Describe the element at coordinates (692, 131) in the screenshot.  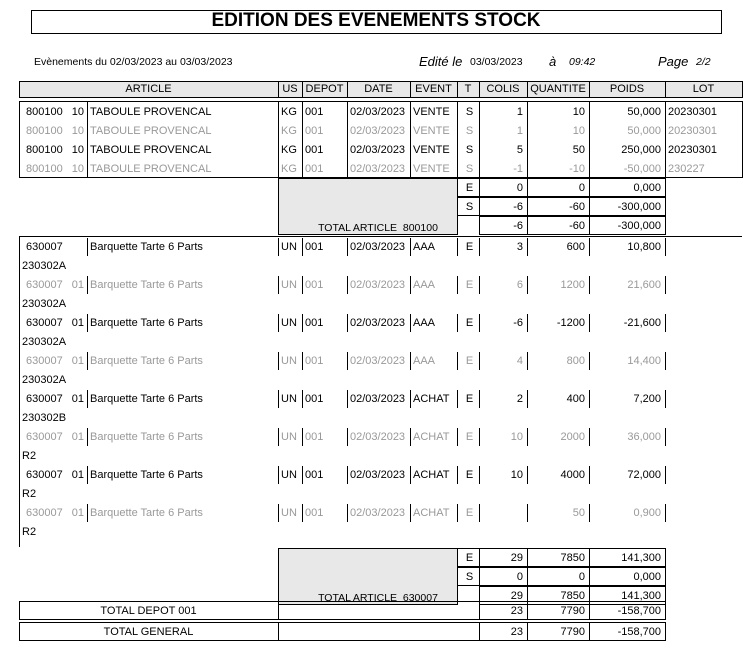
I see `lot: 20230301` at that location.